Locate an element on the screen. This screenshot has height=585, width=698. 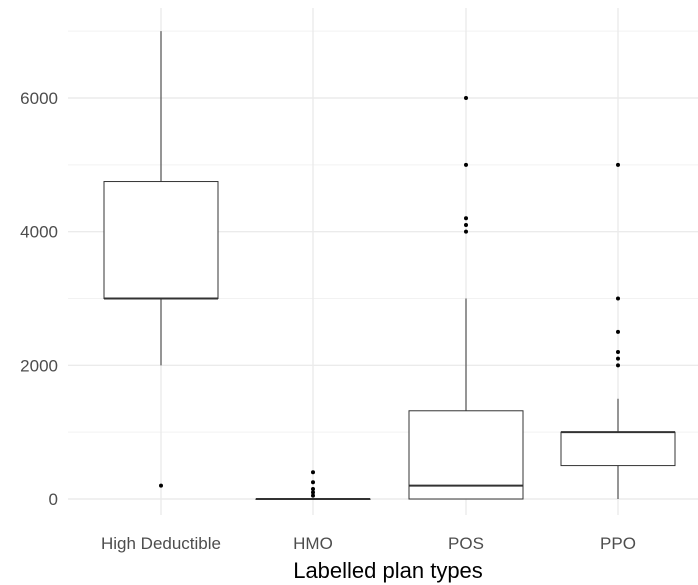
y-tick-label: 2000 is located at coordinates (39, 365).